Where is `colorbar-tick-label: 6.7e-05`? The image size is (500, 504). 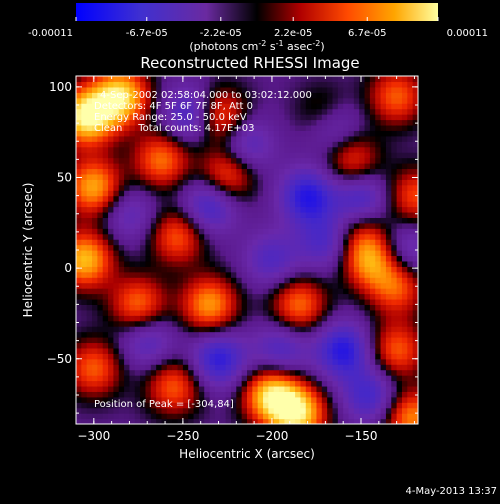
colorbar-tick-label: 6.7e-05 is located at coordinates (367, 33).